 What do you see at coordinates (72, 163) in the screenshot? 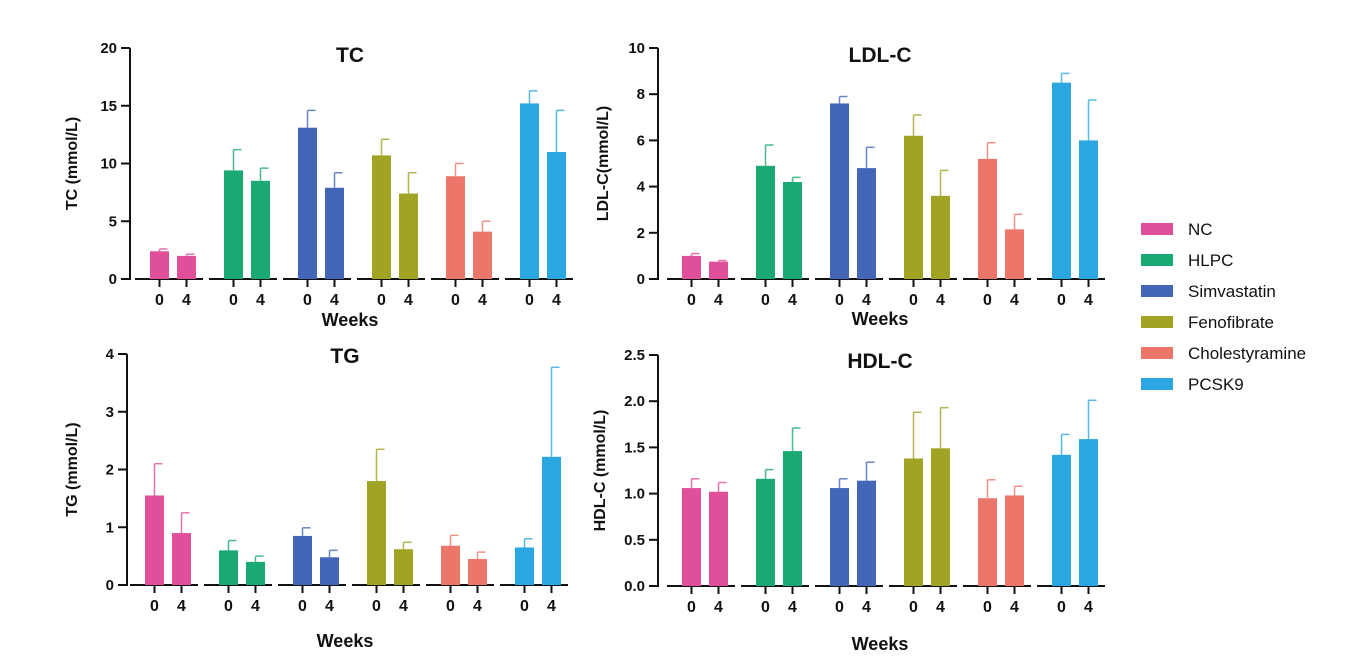
I see `y-axis-label: TC (mmol/L)` at bounding box center [72, 163].